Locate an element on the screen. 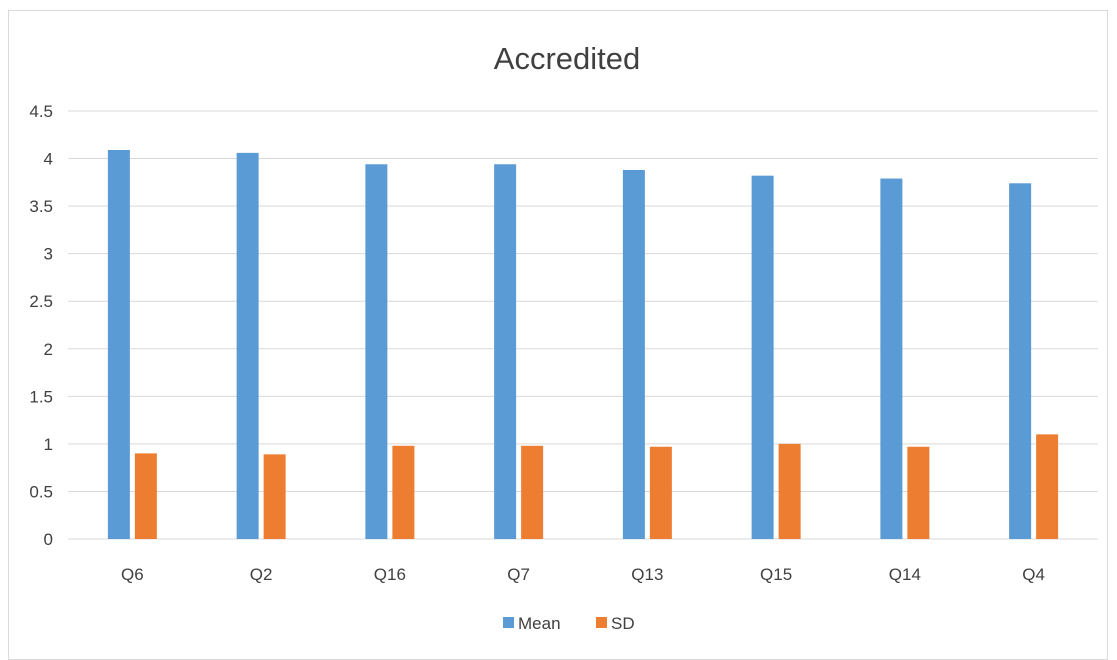 This screenshot has width=1117, height=660. y-tick-label: 1 is located at coordinates (48, 444).